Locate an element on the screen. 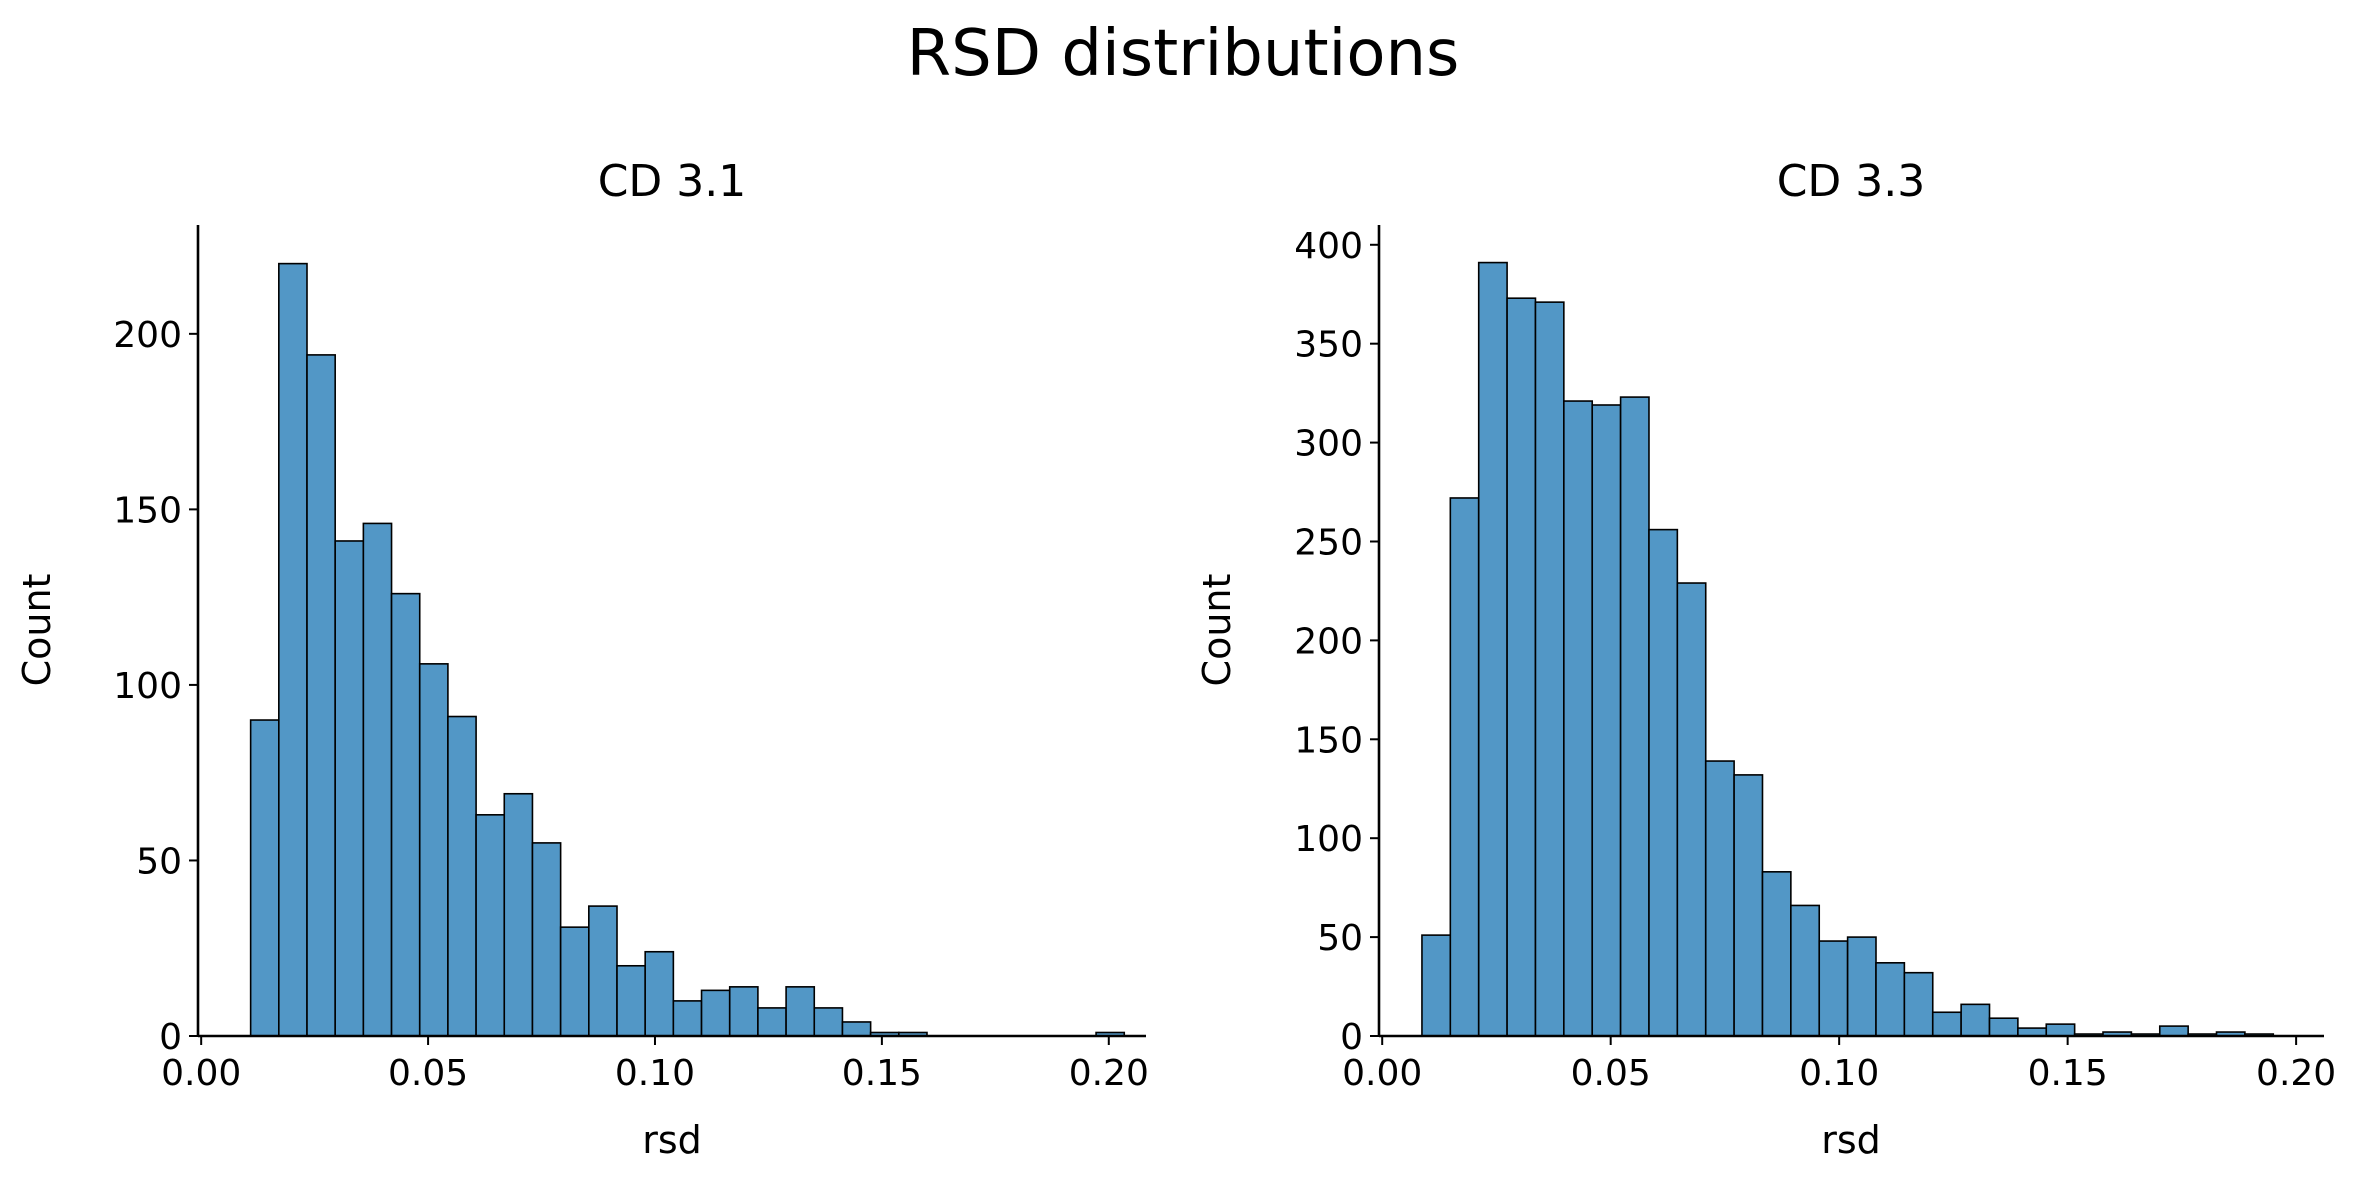  y-tick-label: 250 is located at coordinates (1328, 542).